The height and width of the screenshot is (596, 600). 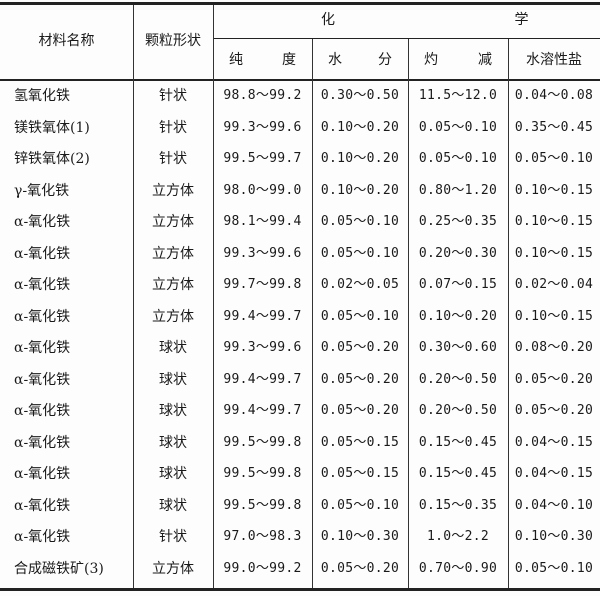 What do you see at coordinates (262, 190) in the screenshot?
I see `cell-purity: 98.0～99.0` at bounding box center [262, 190].